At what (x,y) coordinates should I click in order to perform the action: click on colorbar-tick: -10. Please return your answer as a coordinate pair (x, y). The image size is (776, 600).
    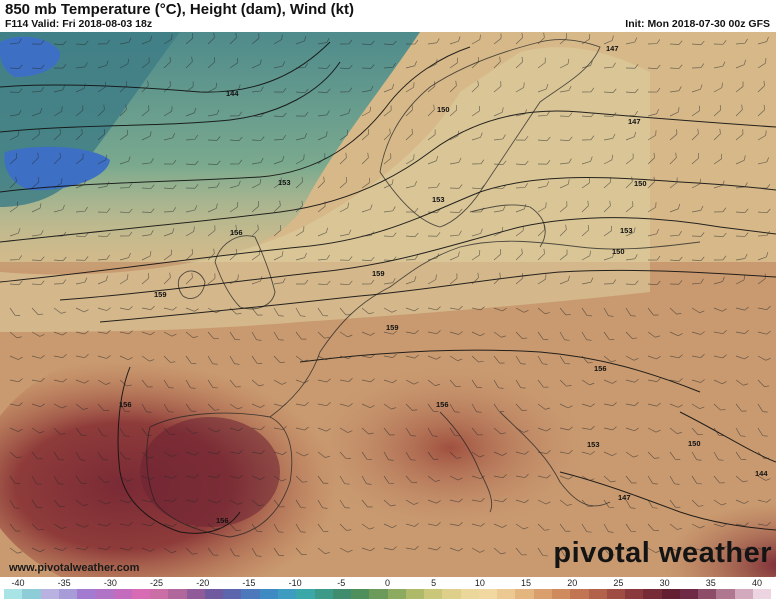
    Looking at the image, I should click on (295, 583).